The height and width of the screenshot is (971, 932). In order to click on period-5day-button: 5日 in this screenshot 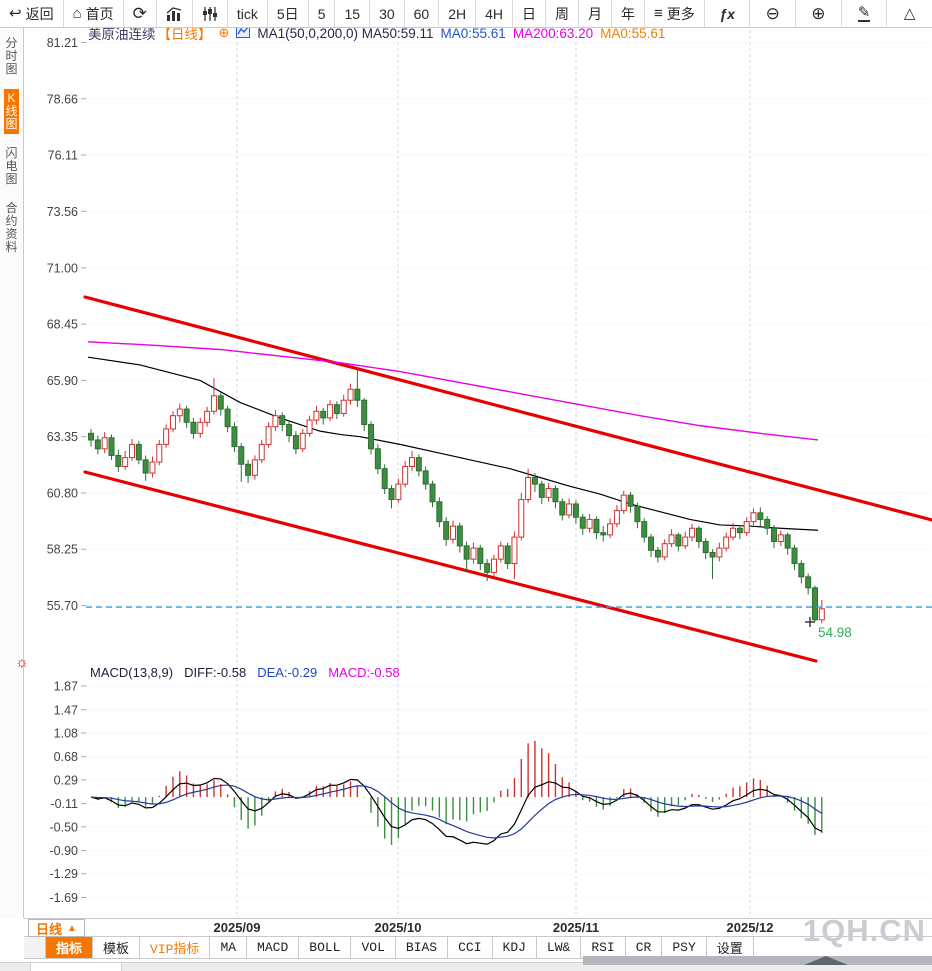, I will do `click(288, 13)`.